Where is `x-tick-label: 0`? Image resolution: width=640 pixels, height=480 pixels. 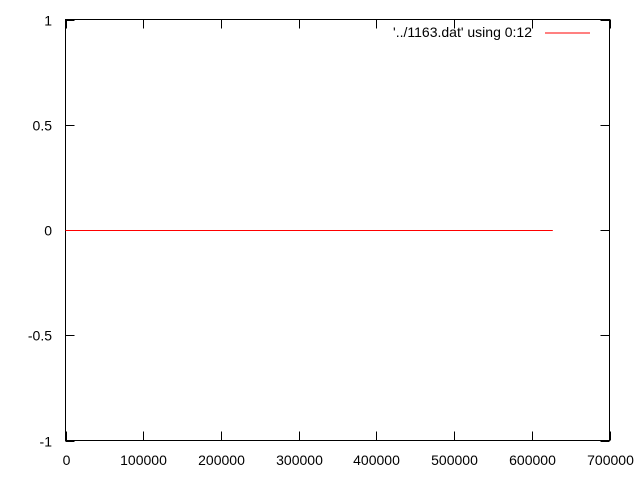 x-tick-label: 0 is located at coordinates (67, 460).